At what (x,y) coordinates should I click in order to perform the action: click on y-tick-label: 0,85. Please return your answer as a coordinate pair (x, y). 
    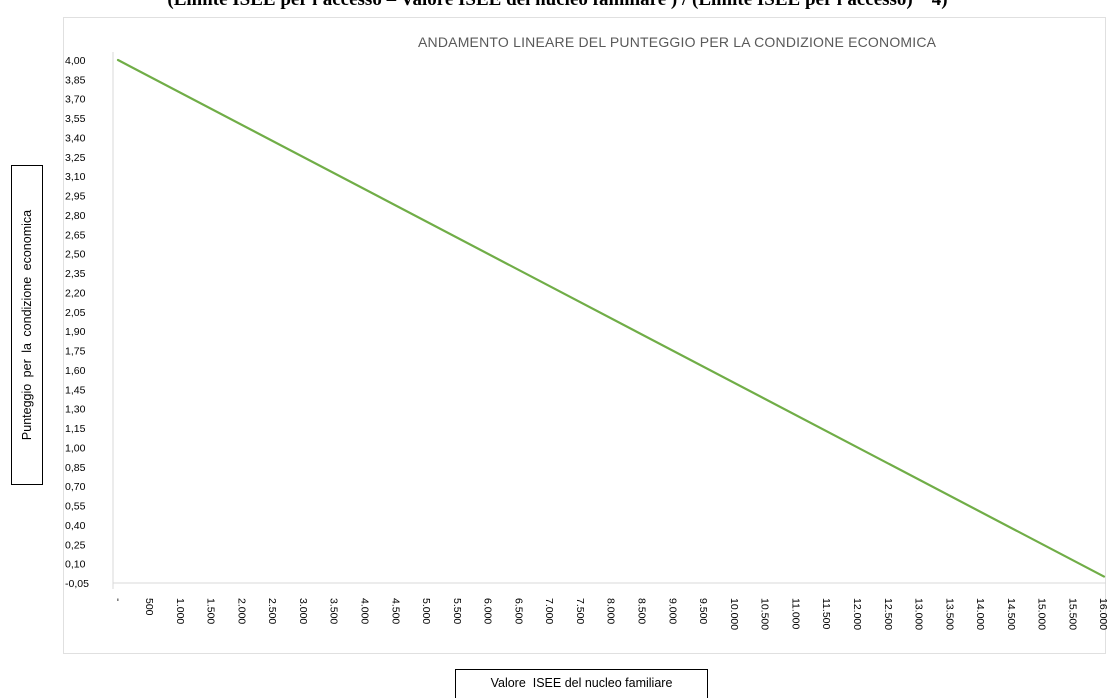
    Looking at the image, I should click on (75, 468).